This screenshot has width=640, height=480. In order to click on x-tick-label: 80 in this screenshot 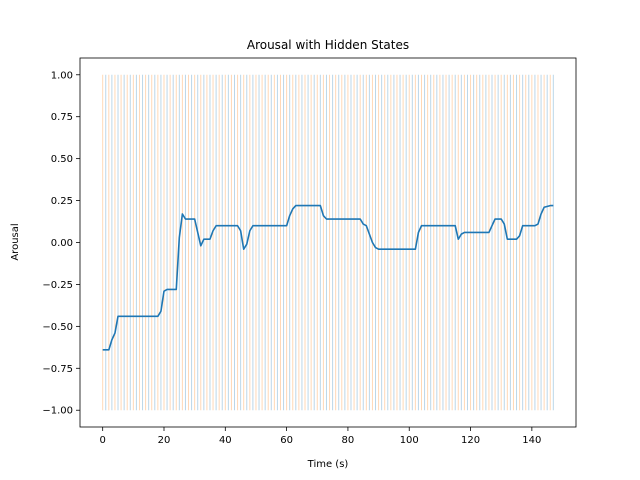, I will do `click(348, 440)`.